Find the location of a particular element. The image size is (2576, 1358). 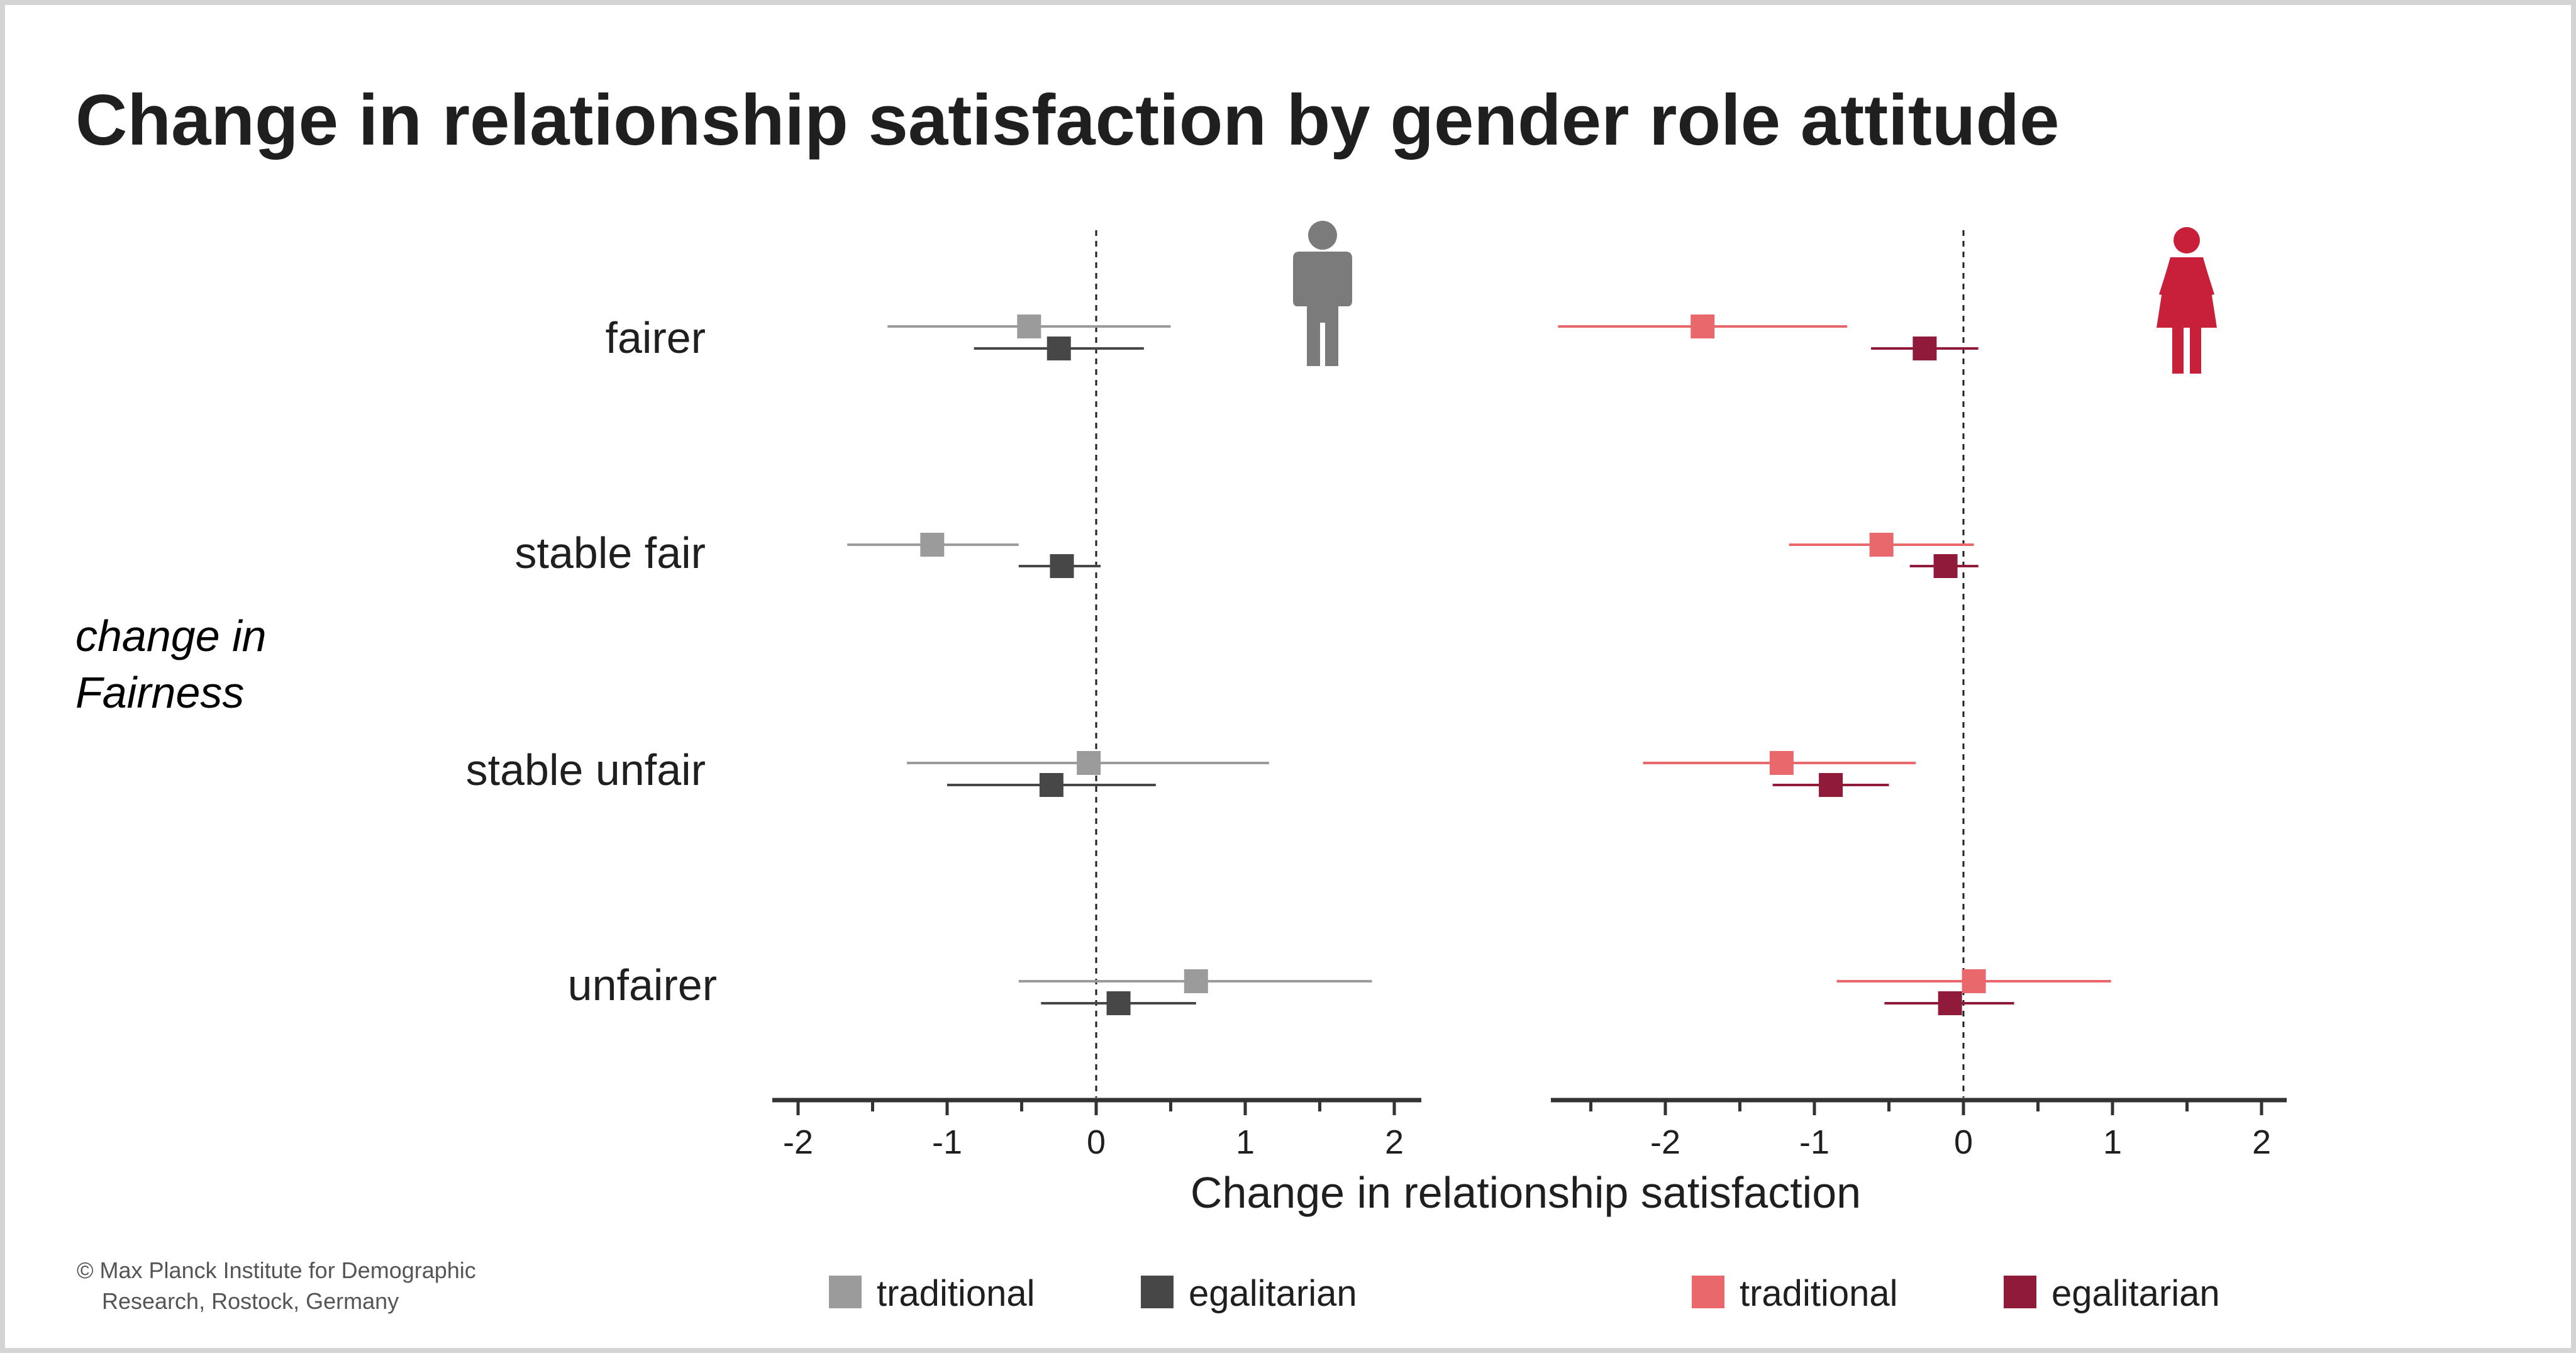

legend-swatch-women-traditional is located at coordinates (1708, 1292).